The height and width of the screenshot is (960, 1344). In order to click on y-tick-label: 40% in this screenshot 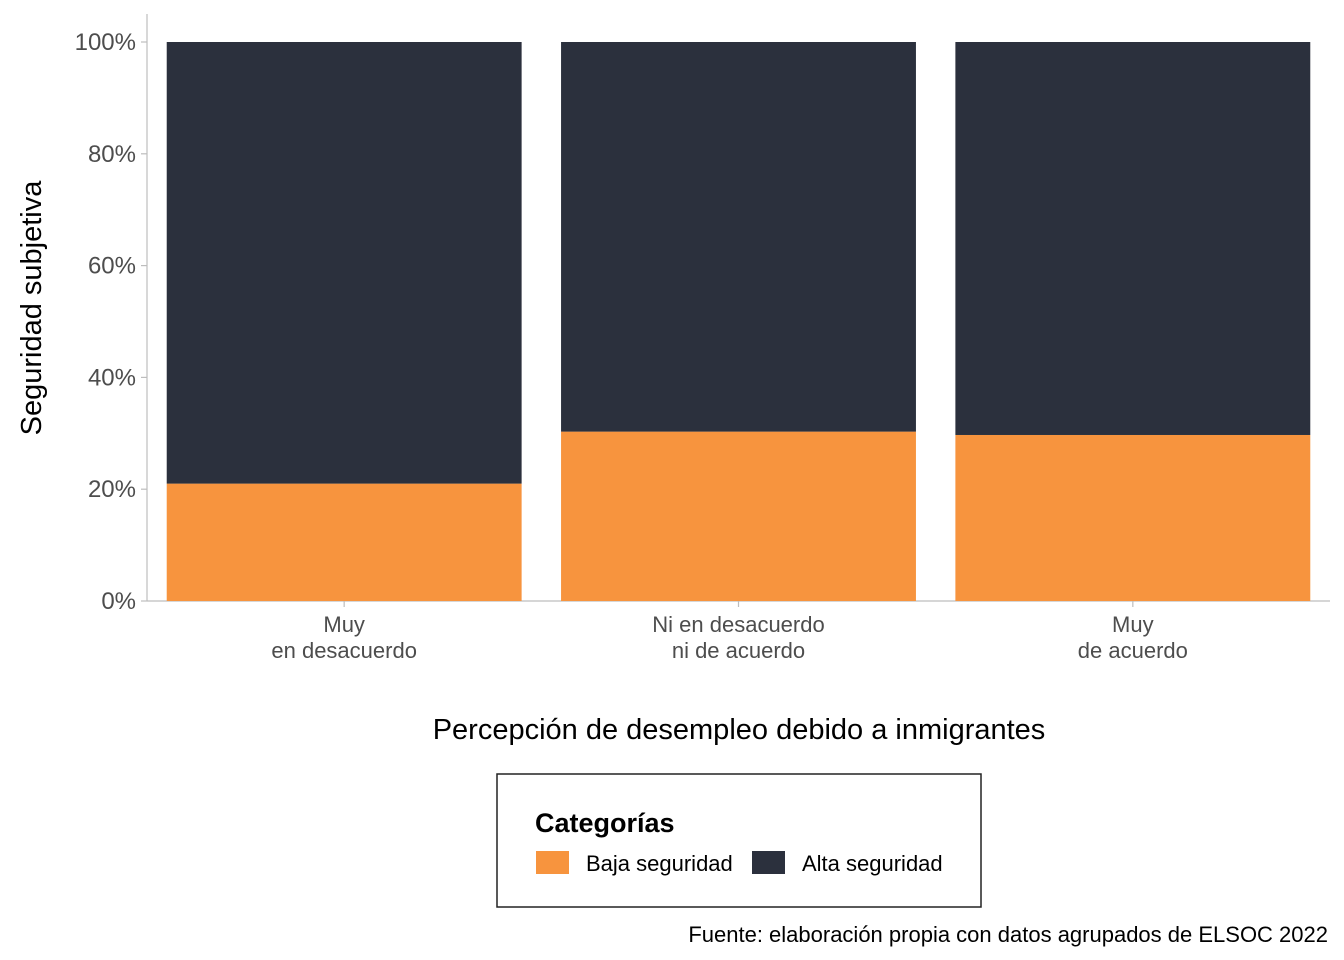, I will do `click(112, 377)`.